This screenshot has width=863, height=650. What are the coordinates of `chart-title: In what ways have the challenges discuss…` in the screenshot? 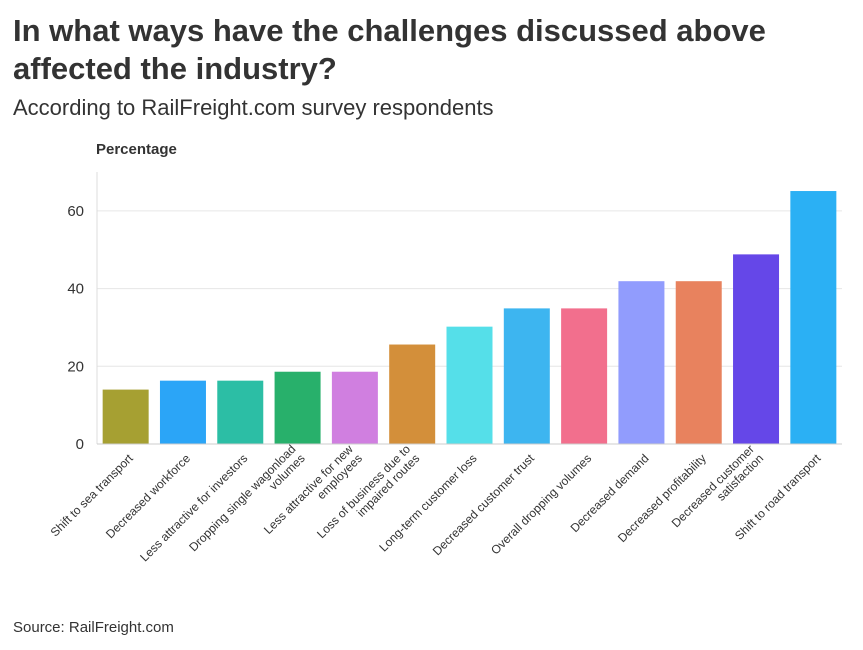 It's located at (389, 49).